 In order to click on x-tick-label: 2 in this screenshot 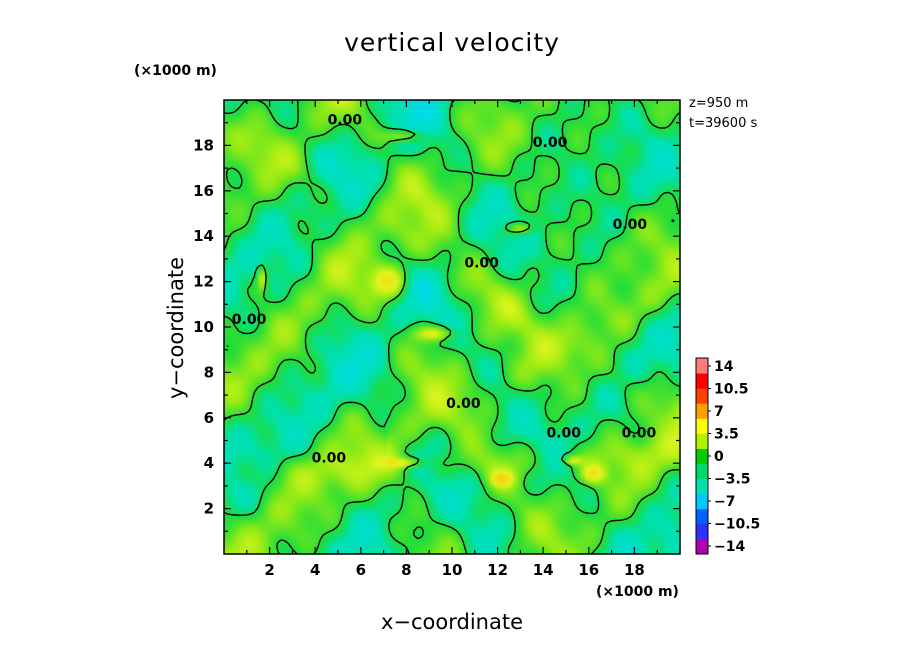, I will do `click(269, 570)`.